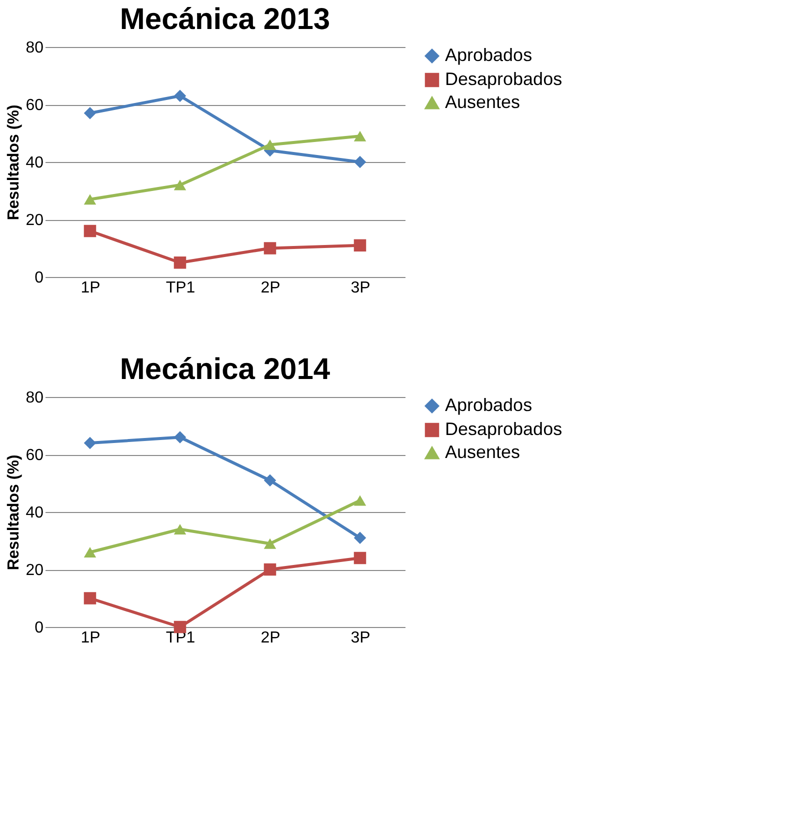 The height and width of the screenshot is (815, 807). What do you see at coordinates (225, 19) in the screenshot?
I see `chart-title: Mecánica 2013` at bounding box center [225, 19].